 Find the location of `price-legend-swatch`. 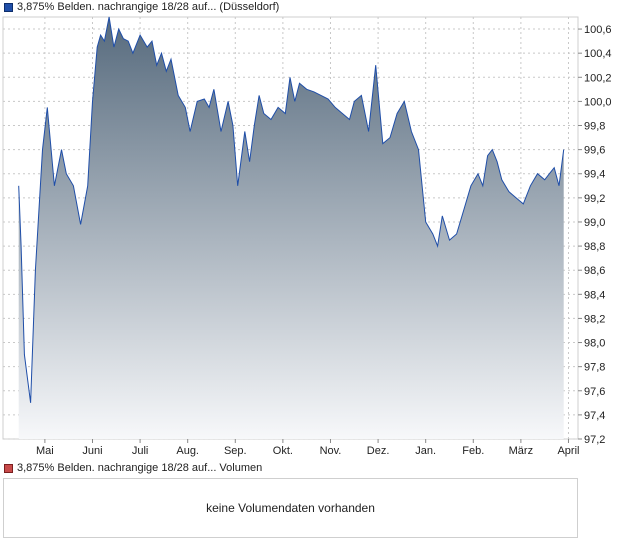

price-legend-swatch is located at coordinates (8, 7).